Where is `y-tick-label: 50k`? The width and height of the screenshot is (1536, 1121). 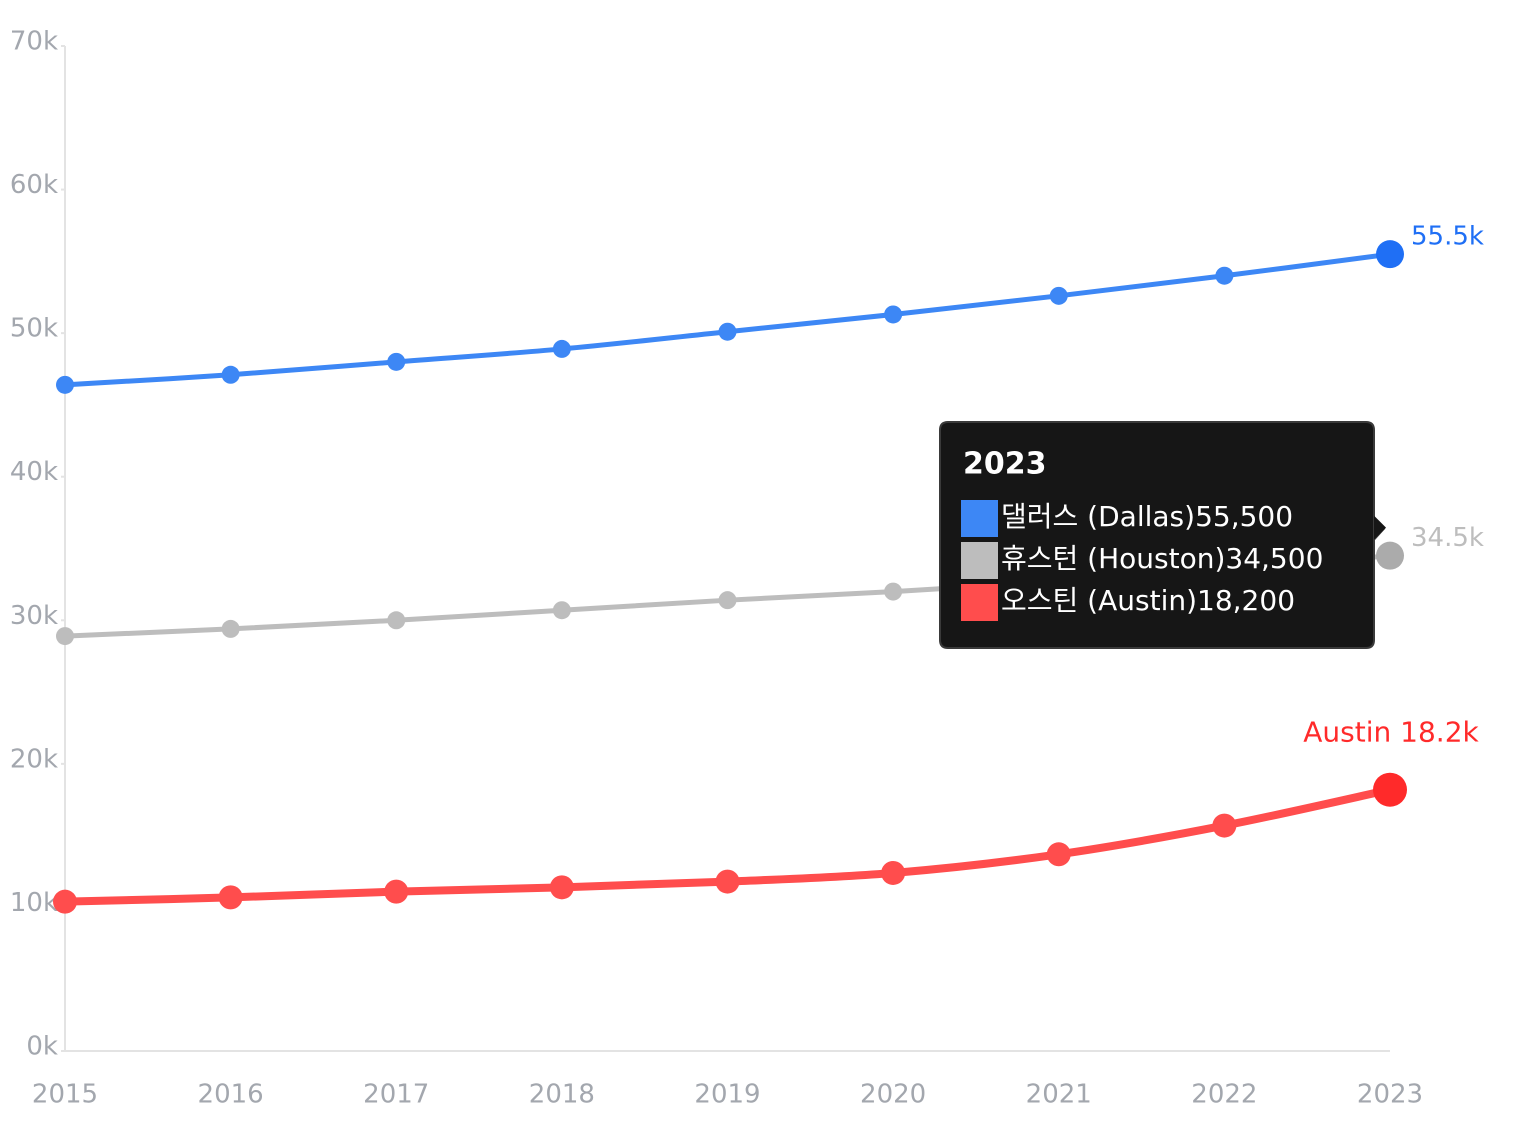 y-tick-label: 50k is located at coordinates (34, 329).